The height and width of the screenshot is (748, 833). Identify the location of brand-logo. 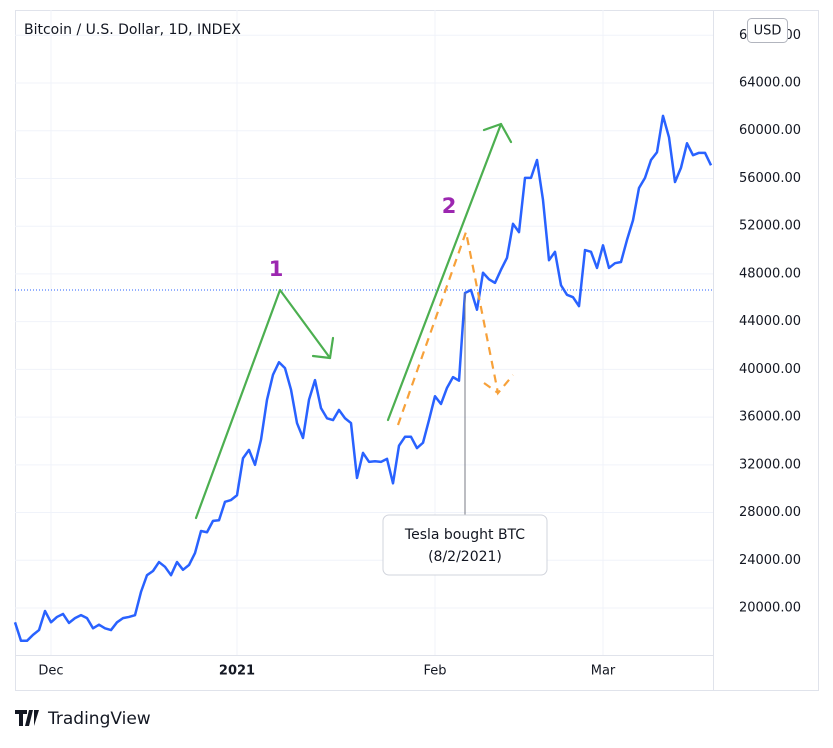
(27, 718).